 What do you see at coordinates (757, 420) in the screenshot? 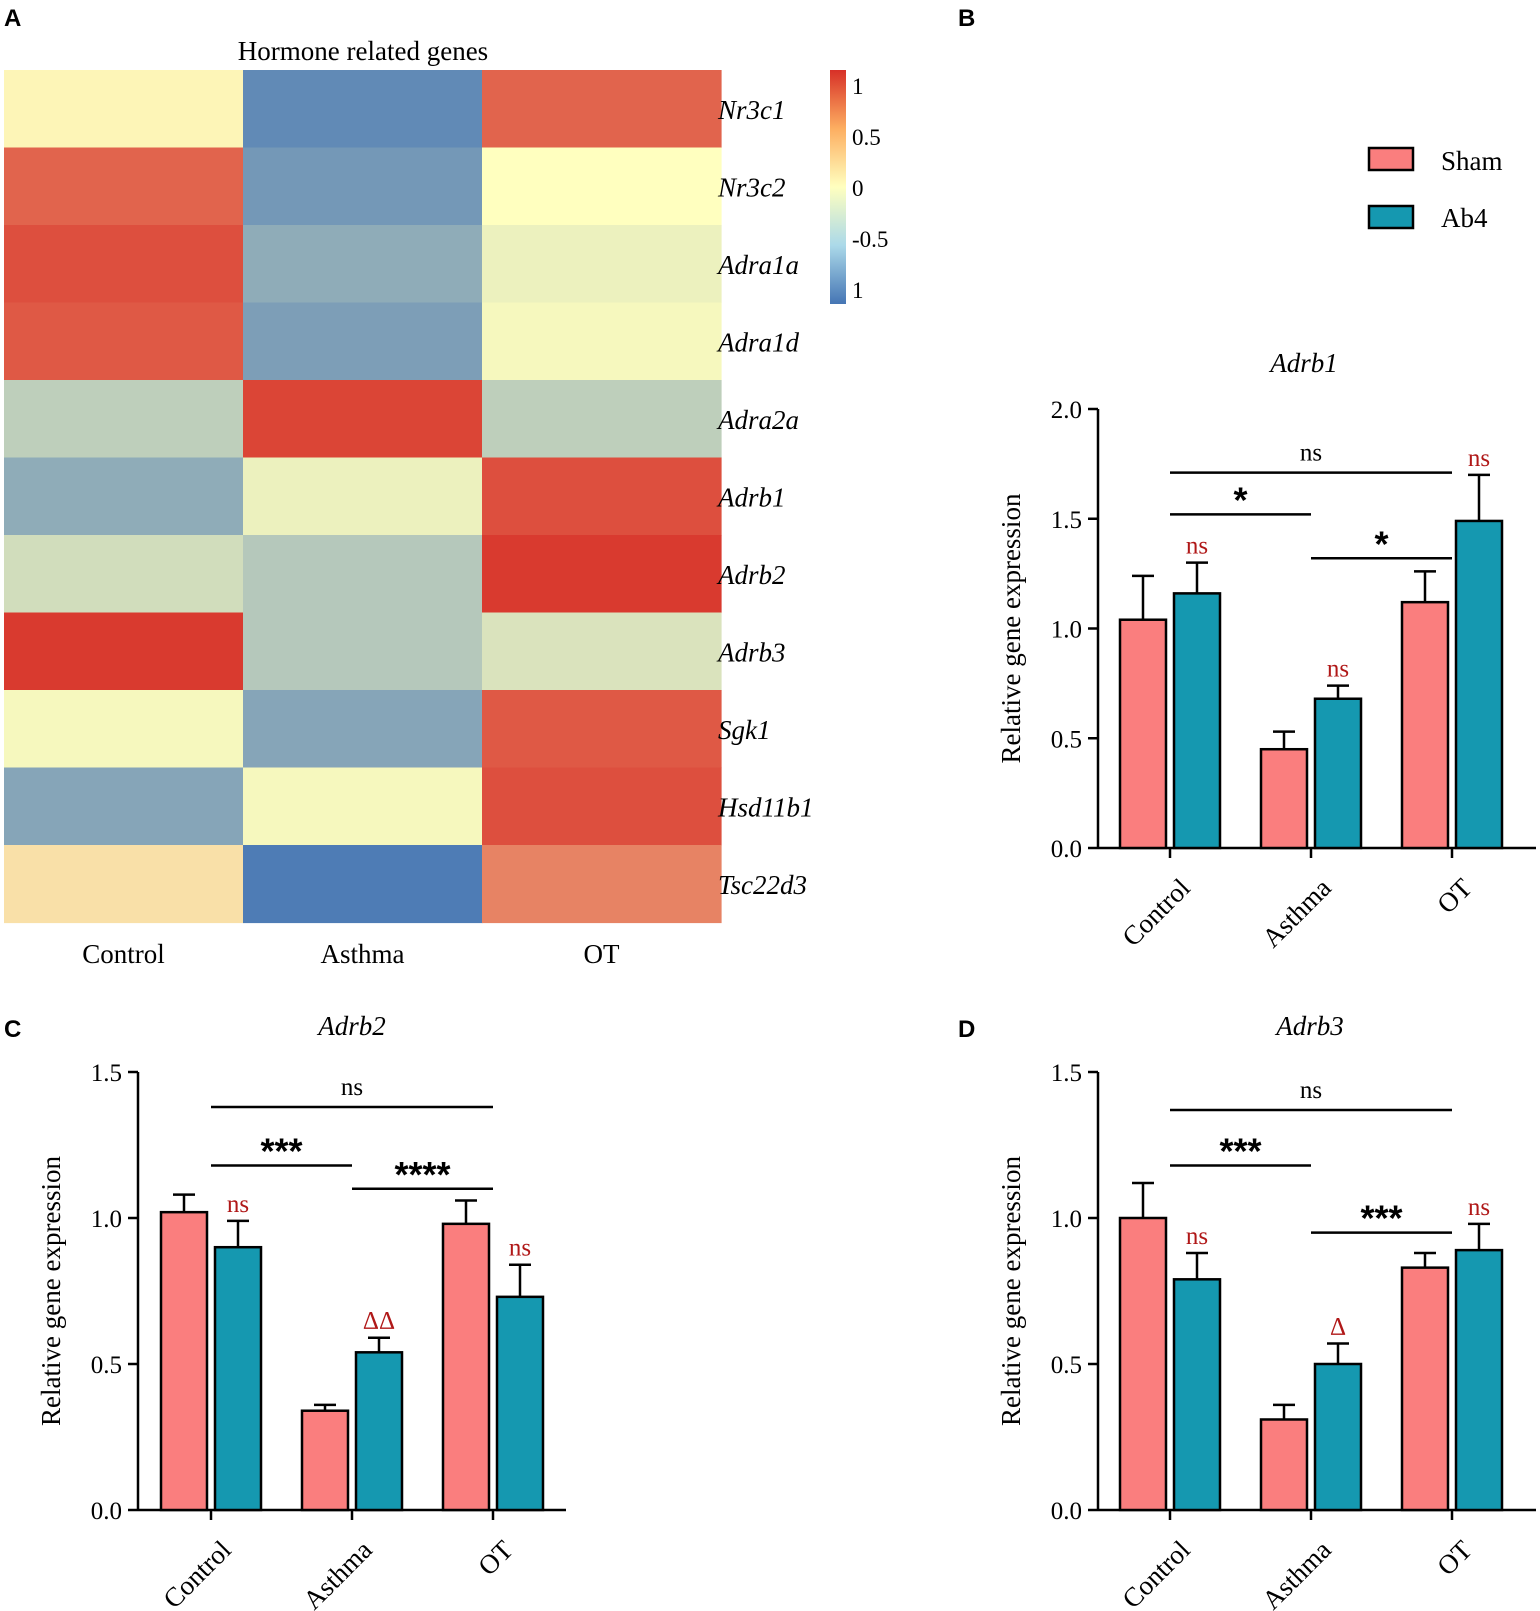
I see `heatmap-row-label: Adra2a` at bounding box center [757, 420].